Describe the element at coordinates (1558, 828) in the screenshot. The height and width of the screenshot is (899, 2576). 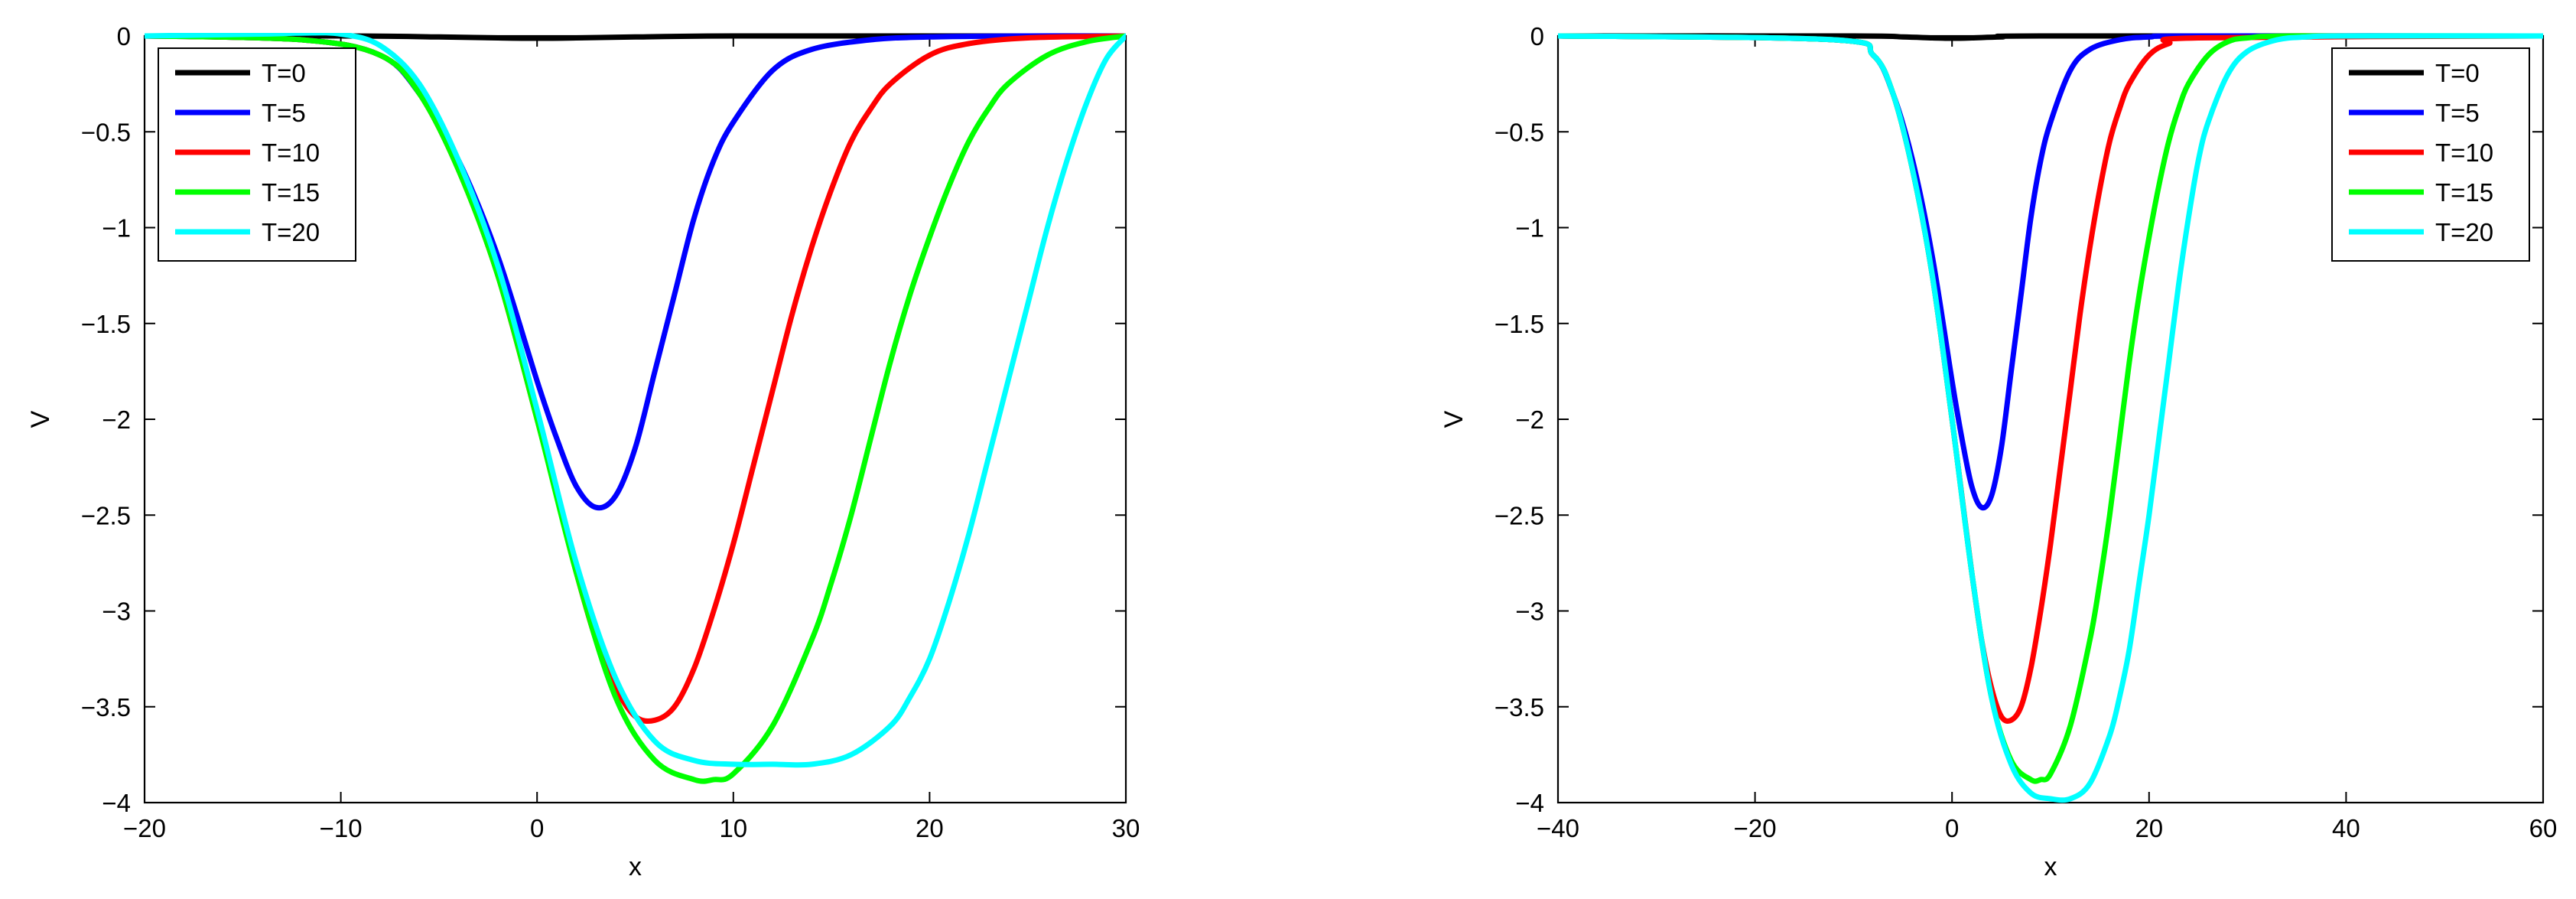
I see `x-tick-label: −40` at that location.